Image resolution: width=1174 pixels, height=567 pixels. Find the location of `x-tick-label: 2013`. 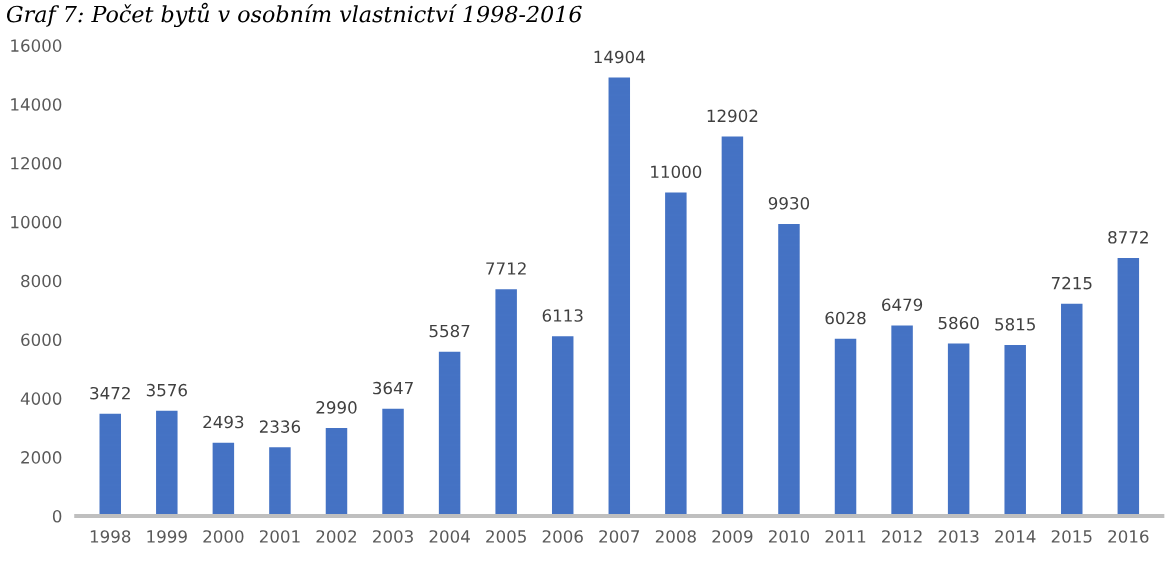

x-tick-label: 2013 is located at coordinates (958, 536).